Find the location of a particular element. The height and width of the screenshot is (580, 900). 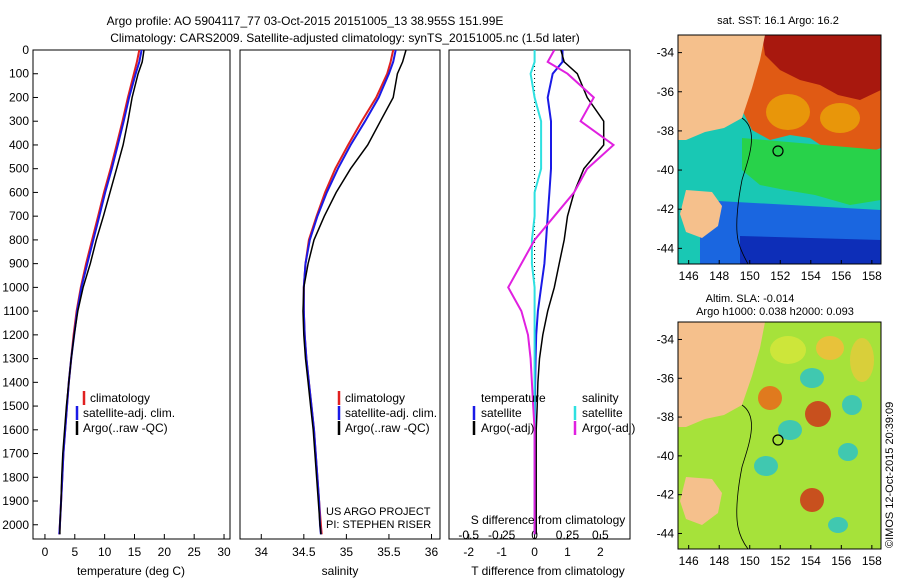

depth-tick-label: 1300 is located at coordinates (15, 359).